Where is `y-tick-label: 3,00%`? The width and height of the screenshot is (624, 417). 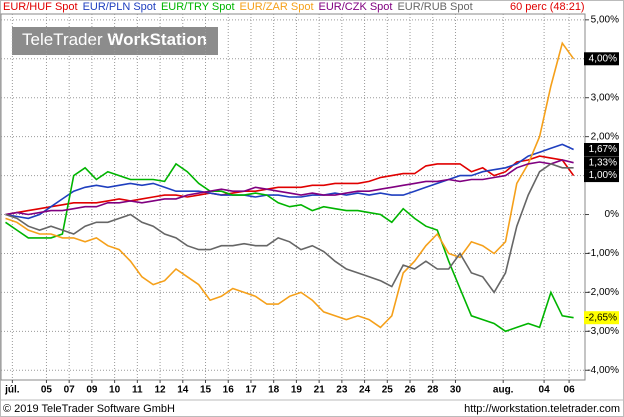 y-tick-label: 3,00% is located at coordinates (605, 97).